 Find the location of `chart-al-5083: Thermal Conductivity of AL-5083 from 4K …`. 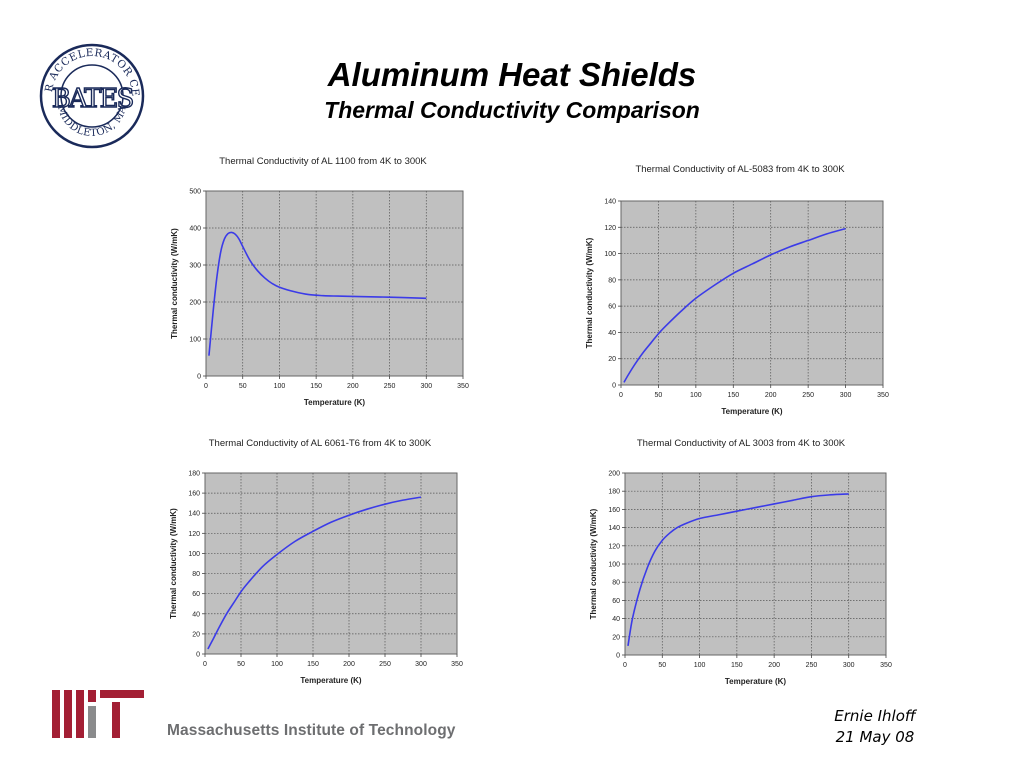

chart-al-5083: Thermal Conductivity of AL-5083 from 4K … is located at coordinates (737, 290).